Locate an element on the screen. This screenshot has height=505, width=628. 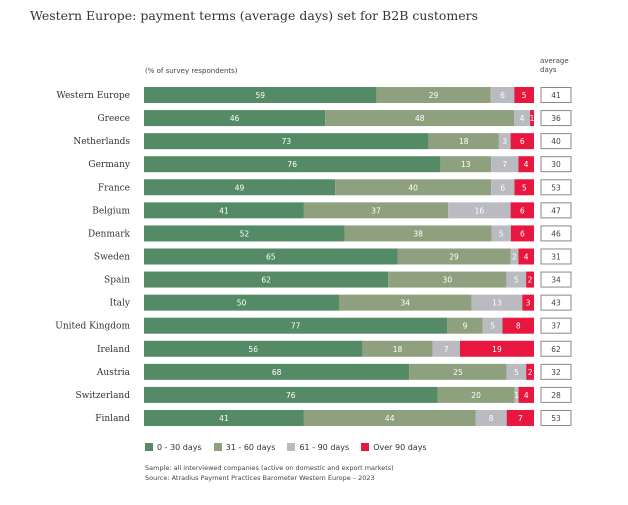
data-label: 3 is located at coordinates (504, 141).